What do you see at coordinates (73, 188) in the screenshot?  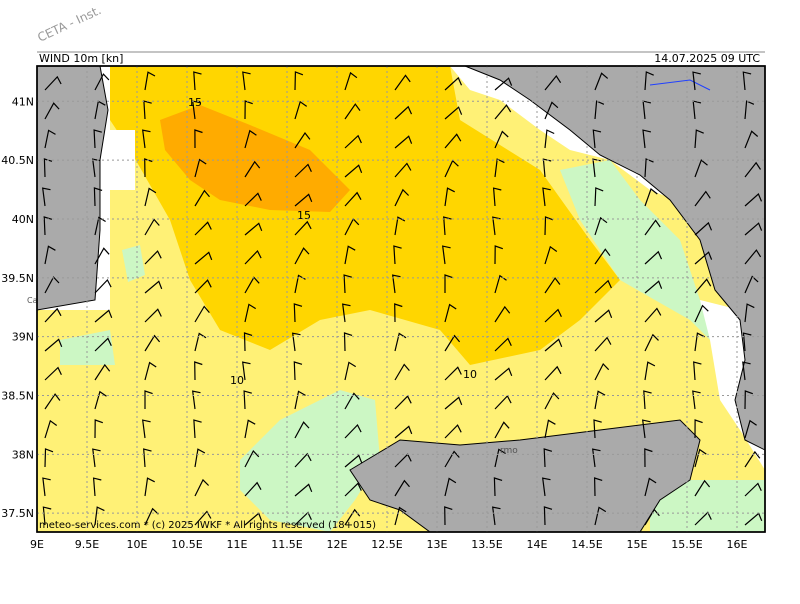 I see `land-sardinia` at bounding box center [73, 188].